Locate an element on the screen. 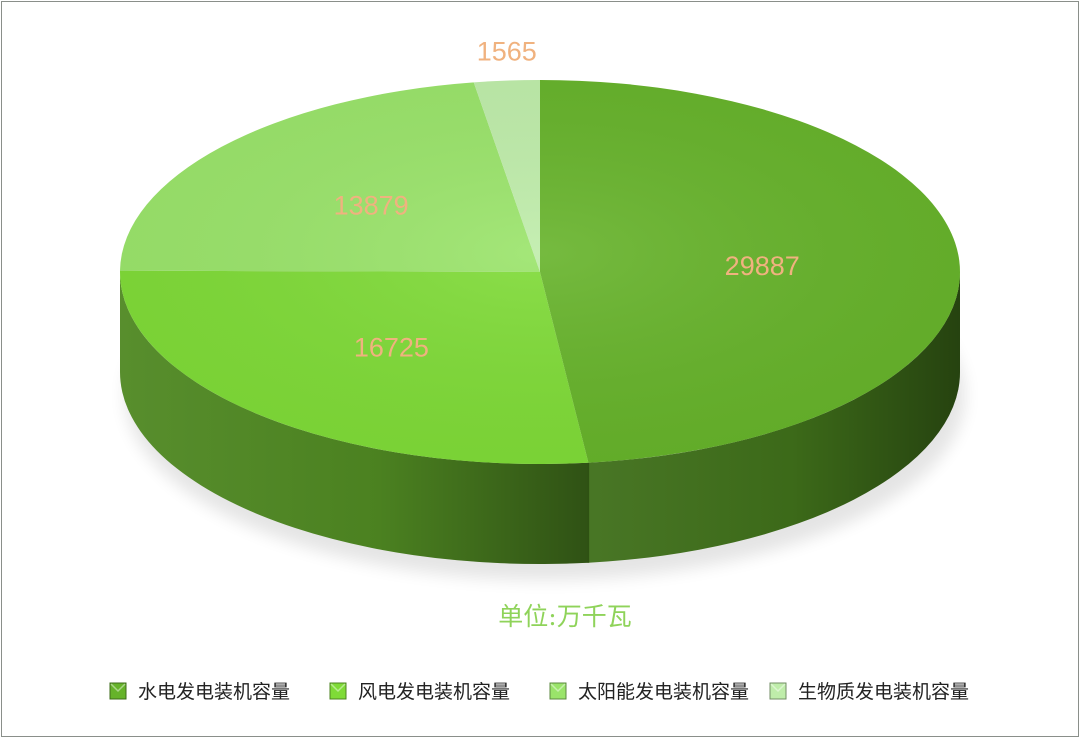 The width and height of the screenshot is (1080, 738). legend-label-2: 太阳能发电装机容量 is located at coordinates (663, 692).